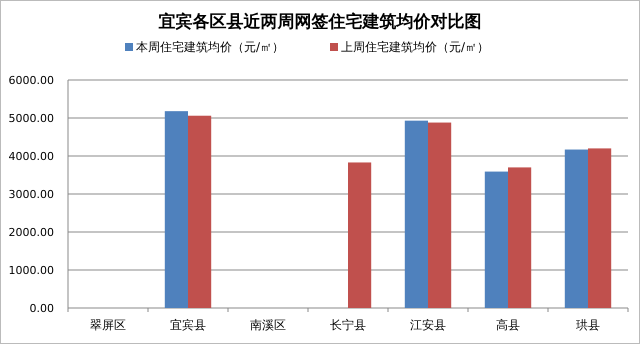 Image resolution: width=640 pixels, height=344 pixels. What do you see at coordinates (348, 325) in the screenshot?
I see `x-tick-label: 长宁县` at bounding box center [348, 325].